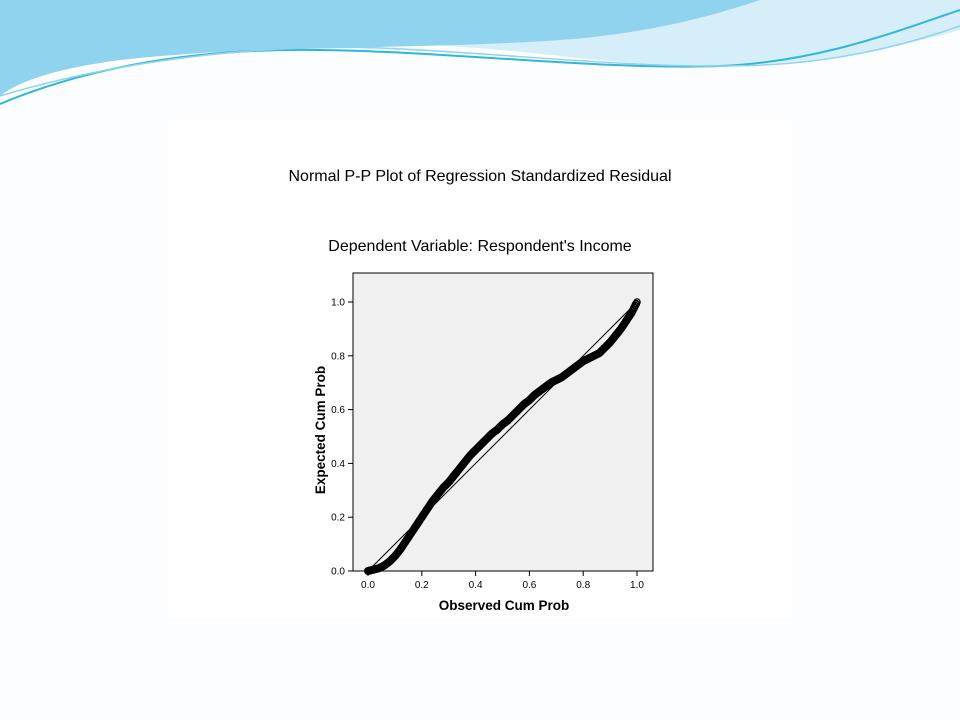 This screenshot has height=720, width=960. Describe the element at coordinates (529, 585) in the screenshot. I see `x-tick-label: 0.6` at that location.